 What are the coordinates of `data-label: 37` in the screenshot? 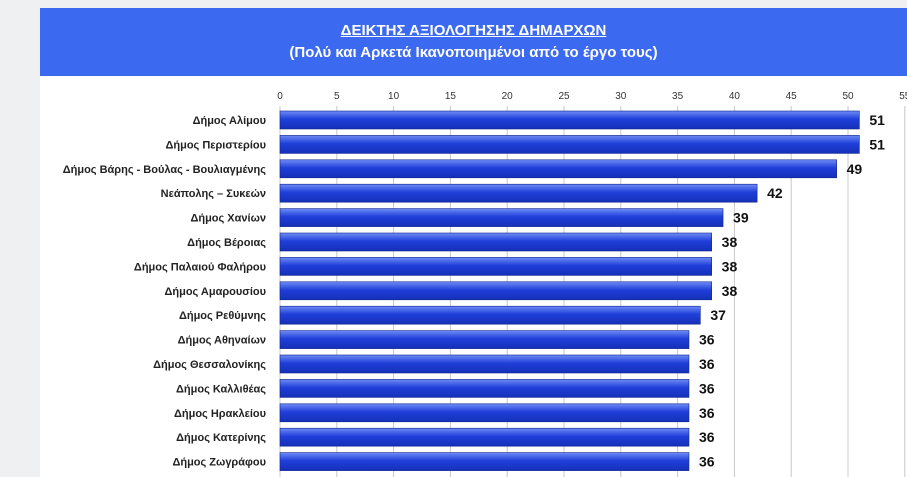 It's located at (718, 315).